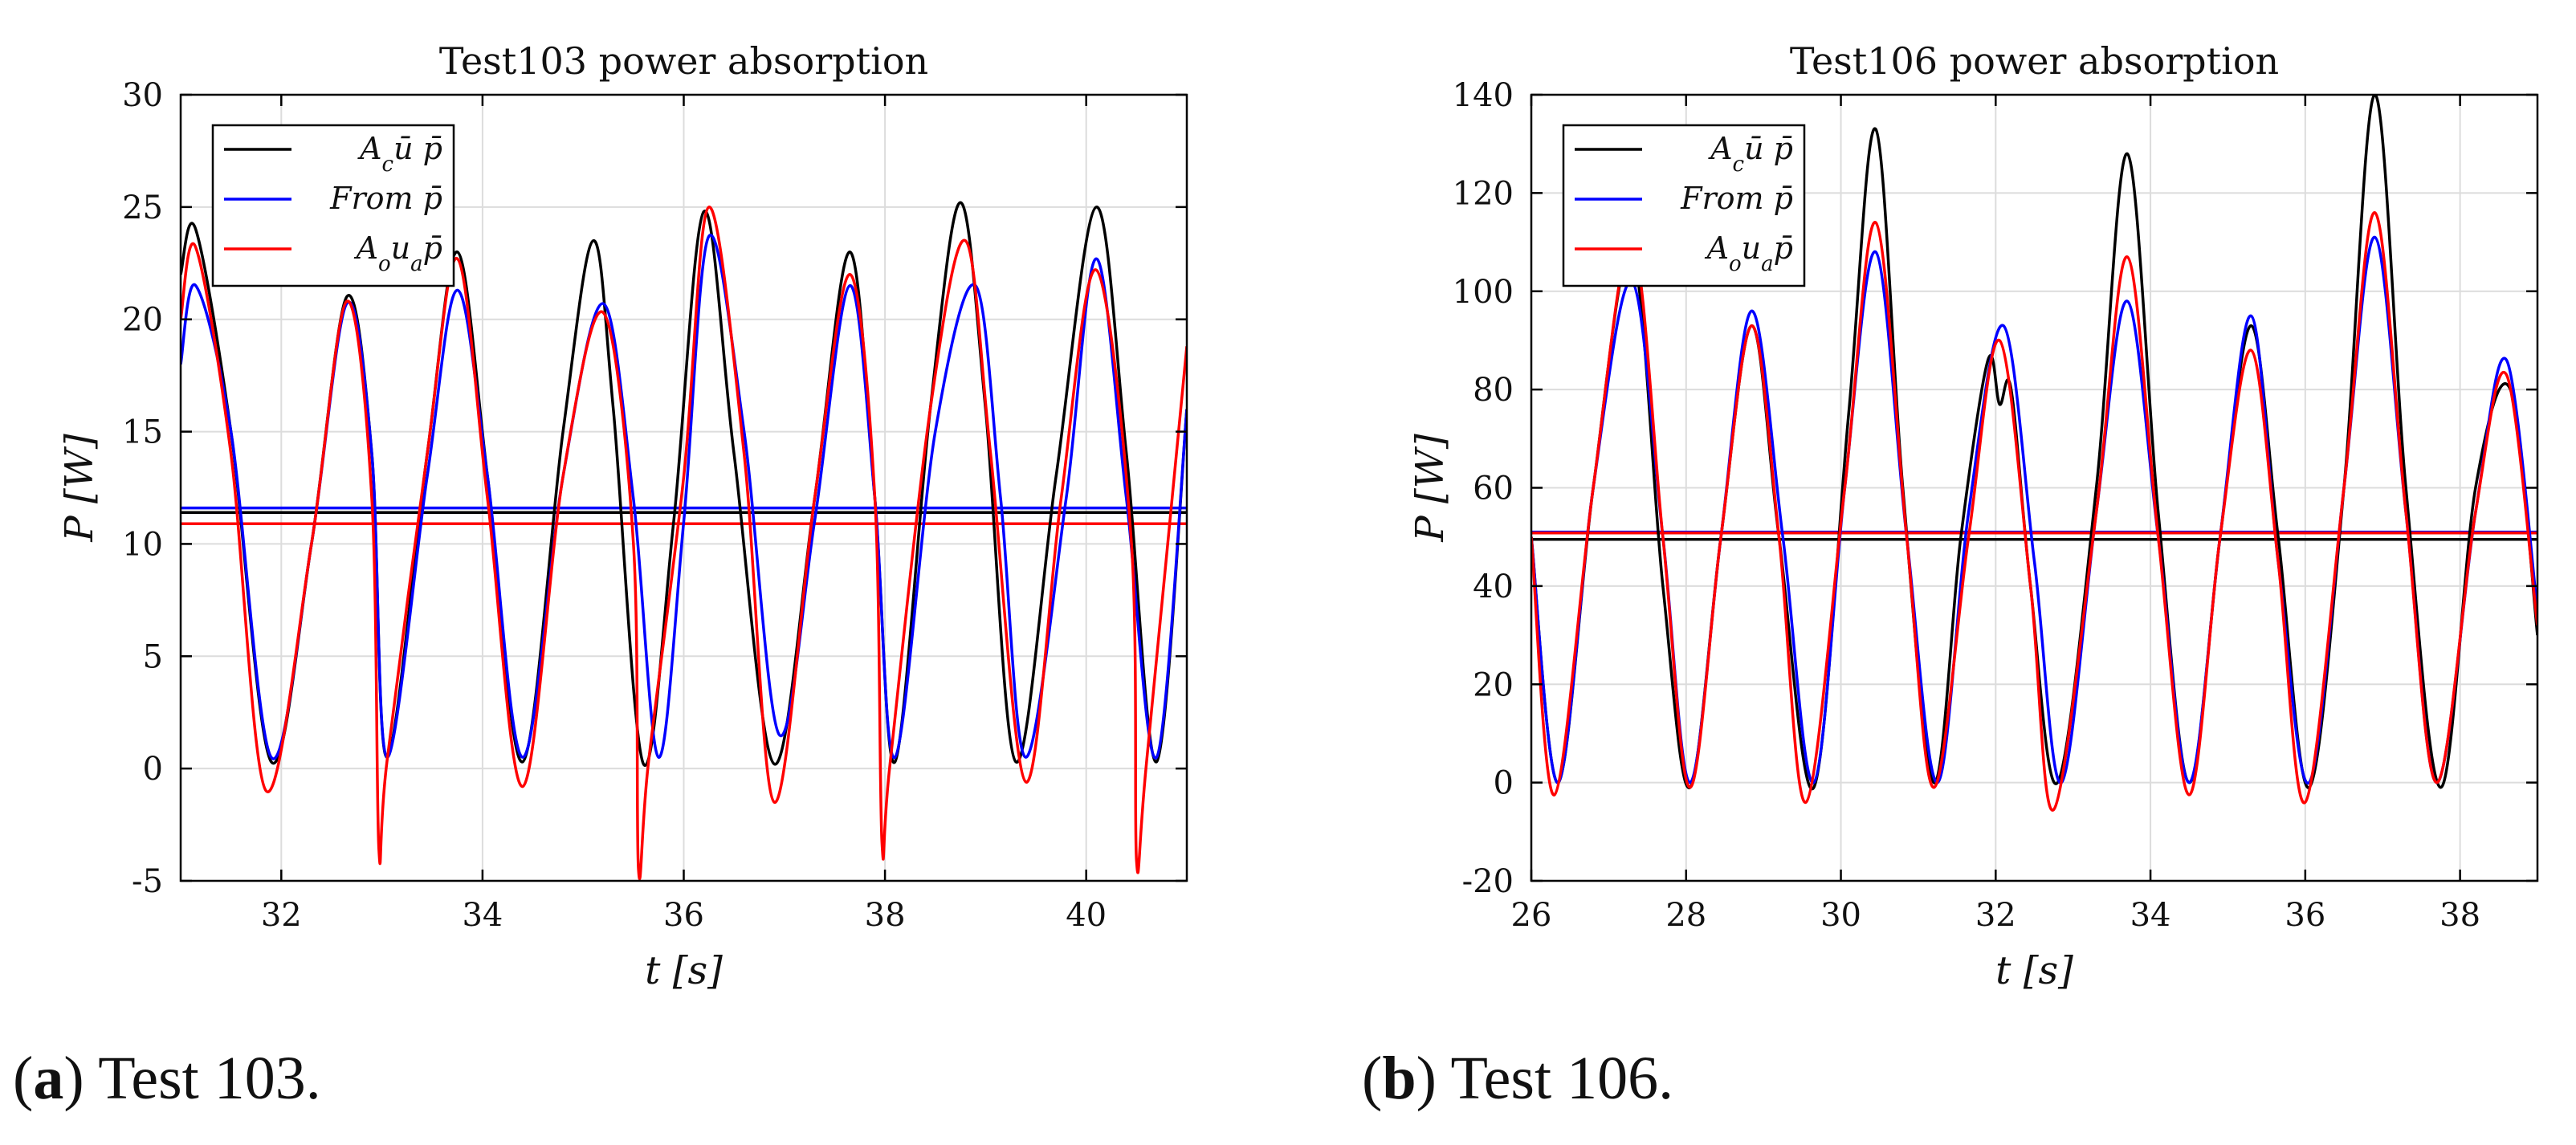 This screenshot has width=2576, height=1145. I want to click on caption-b: (b) Test 106., so click(1518, 1078).